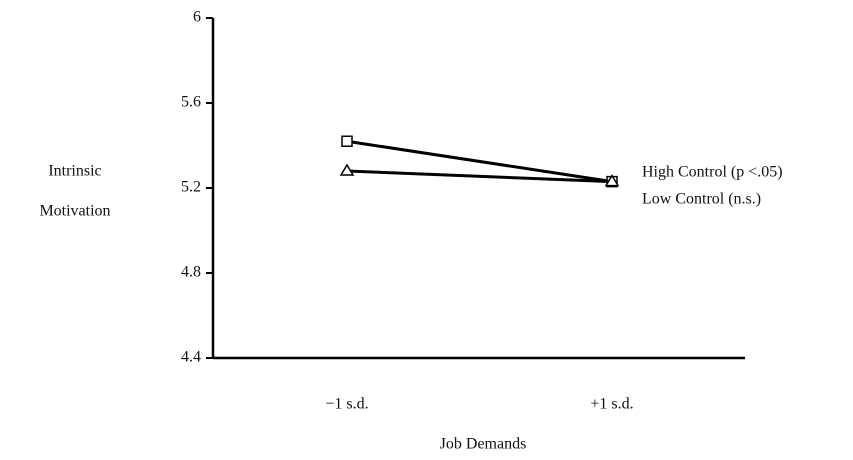 The height and width of the screenshot is (460, 853). What do you see at coordinates (346, 404) in the screenshot?
I see `x-tick-label: −1 s.d.` at bounding box center [346, 404].